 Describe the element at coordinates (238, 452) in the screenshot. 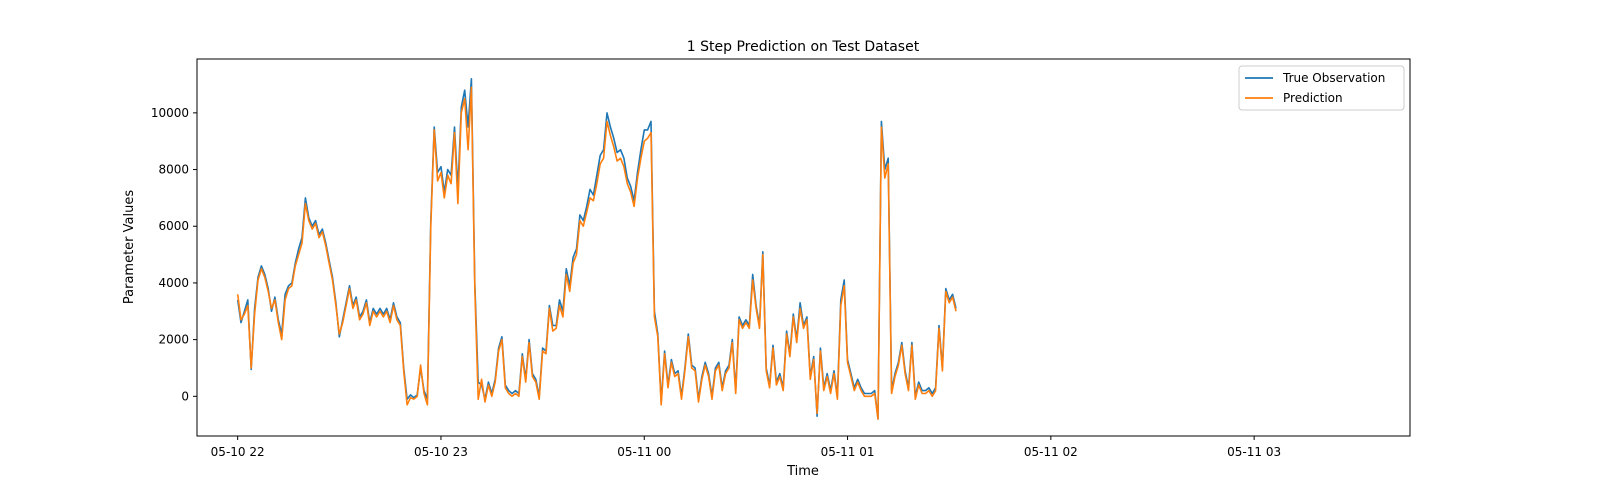

I see `x-tick-label: 05-10 22` at that location.